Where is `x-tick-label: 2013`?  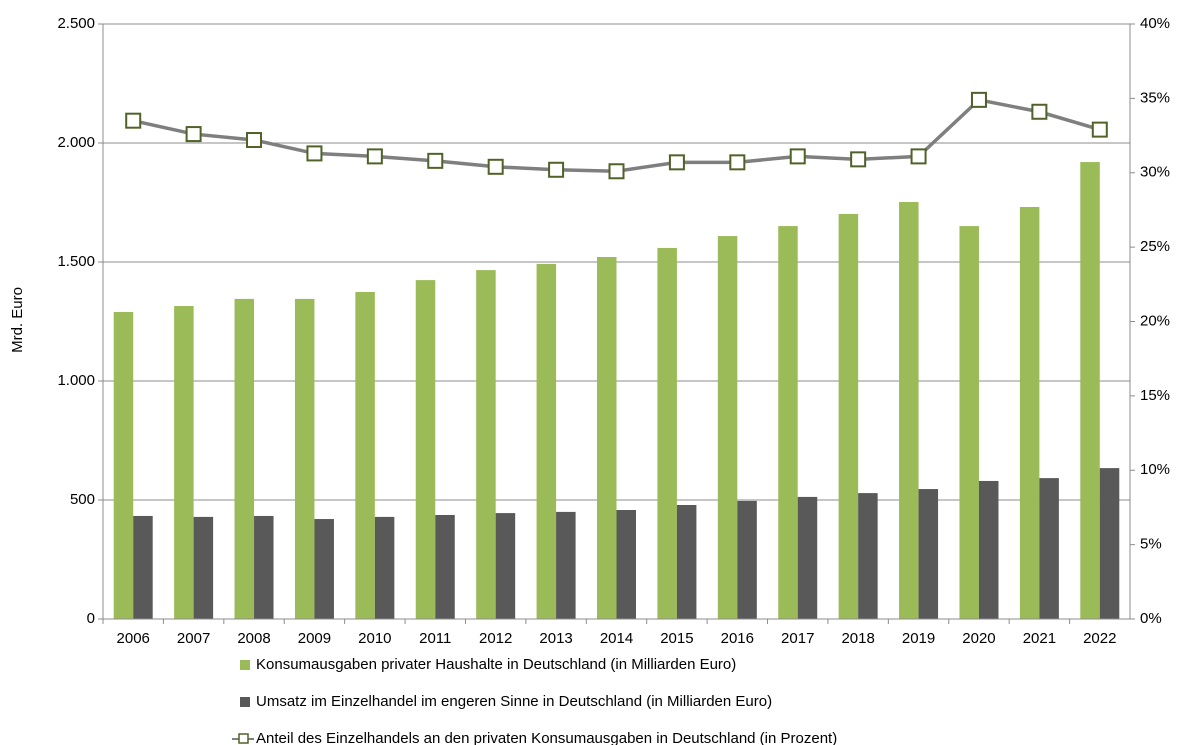
x-tick-label: 2013 is located at coordinates (555, 638).